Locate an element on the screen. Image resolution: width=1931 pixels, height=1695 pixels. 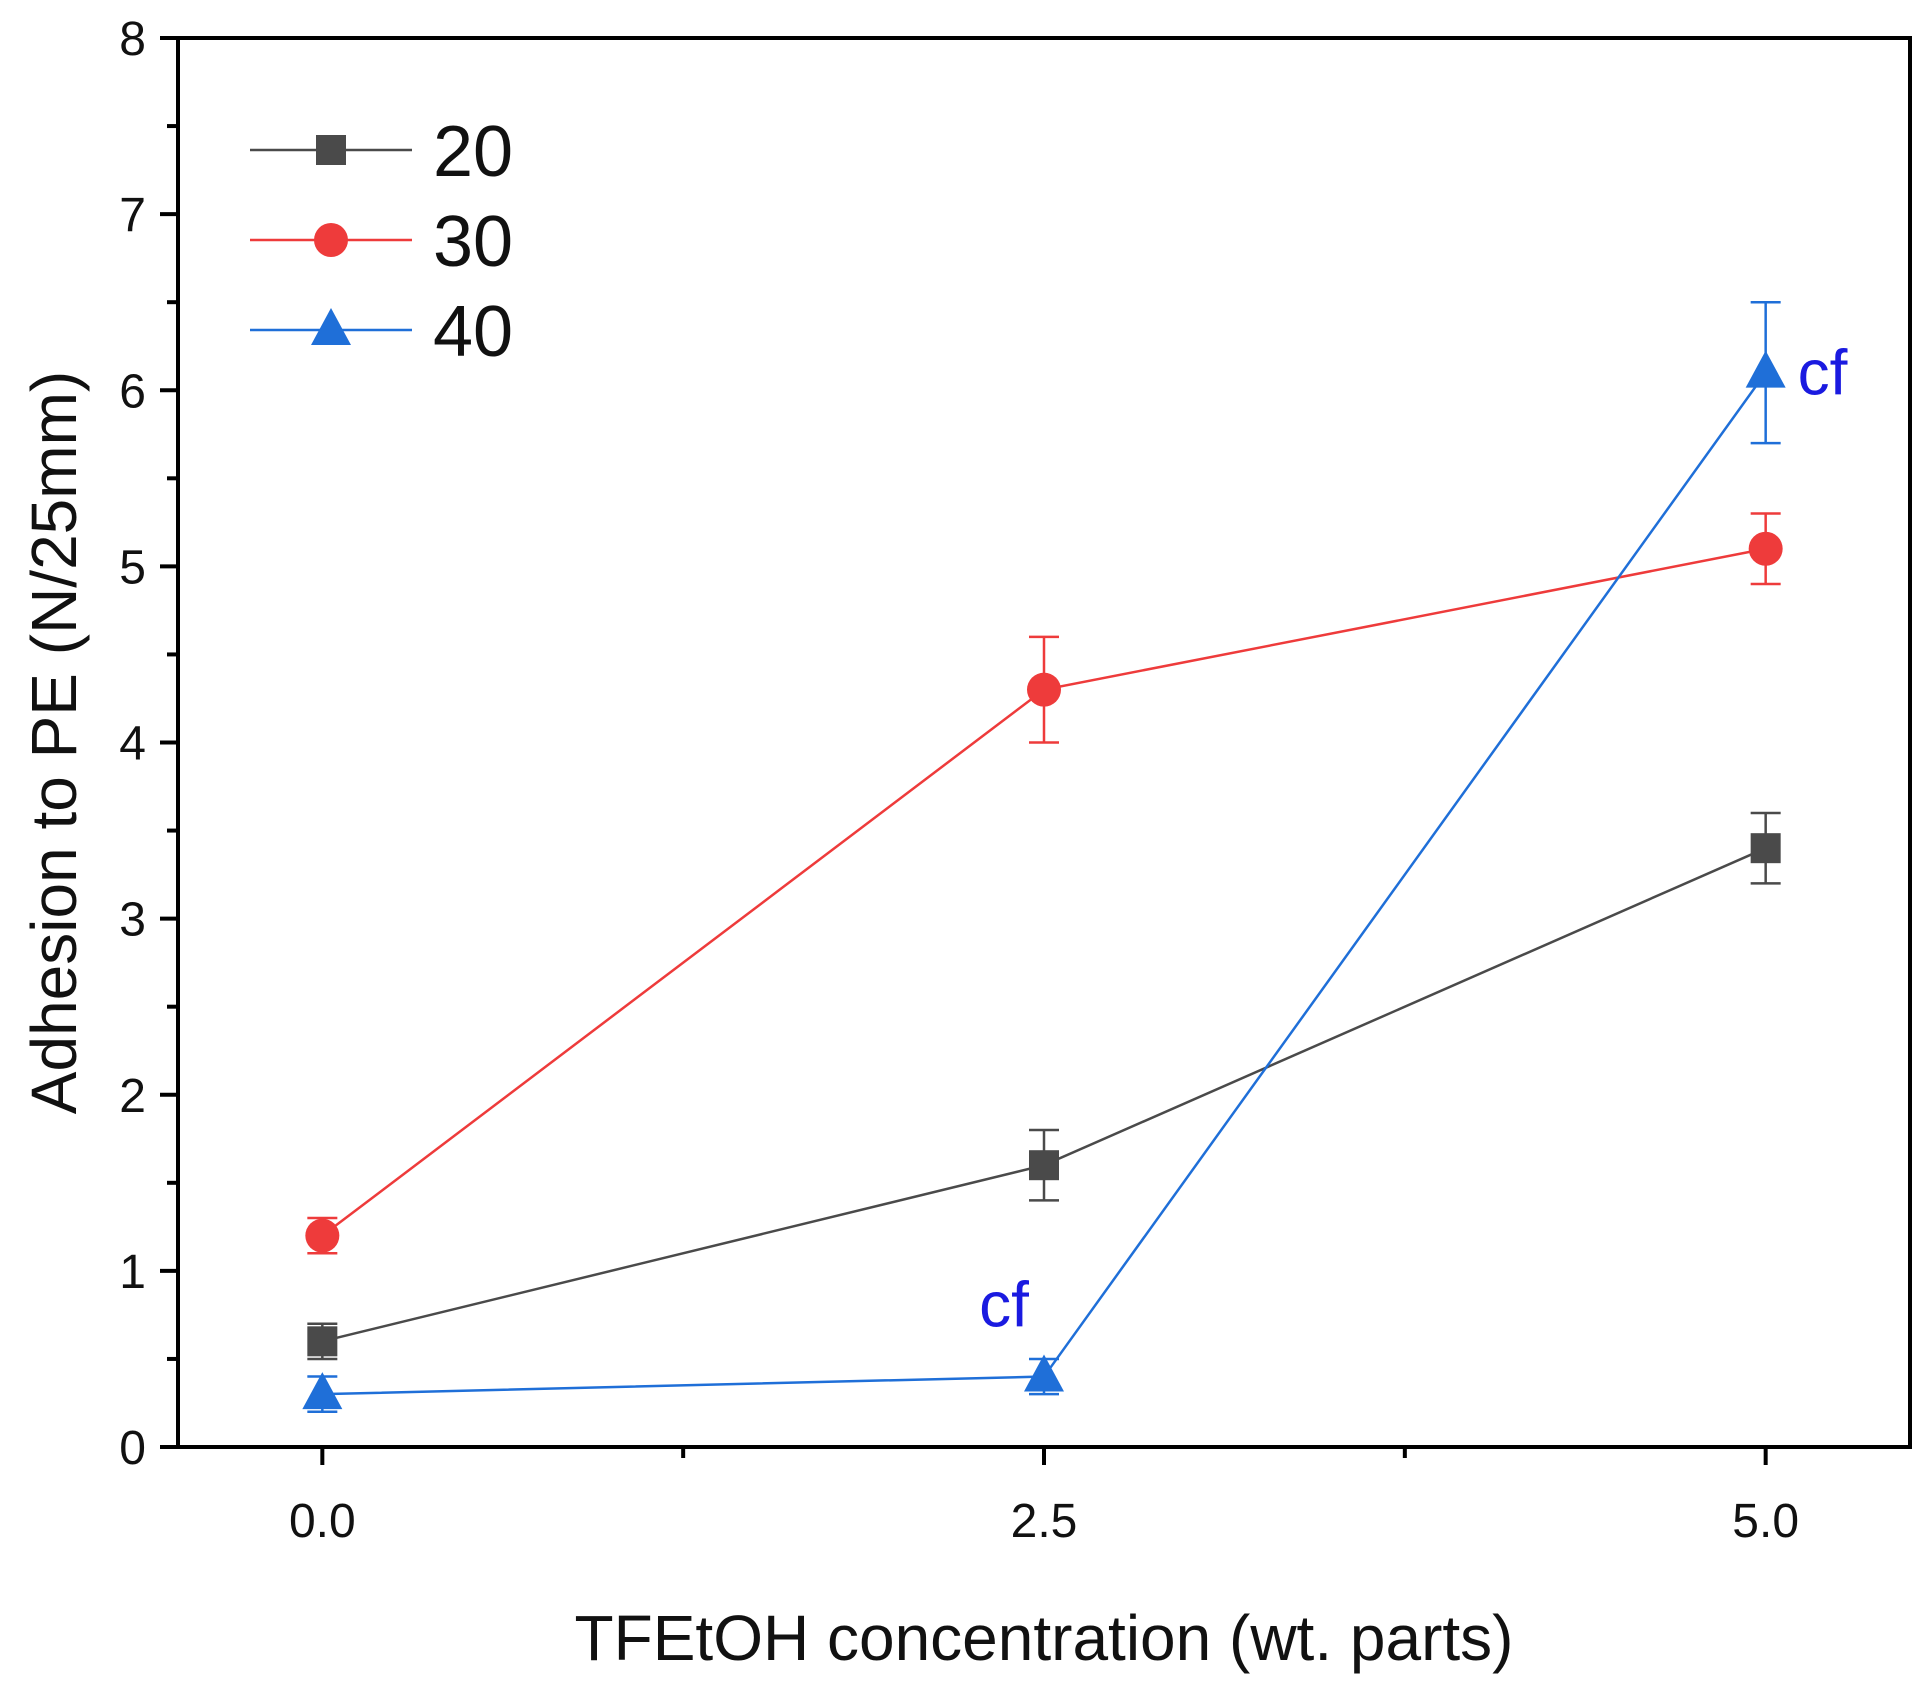
legend: 20 30 40 is located at coordinates (381, 242).